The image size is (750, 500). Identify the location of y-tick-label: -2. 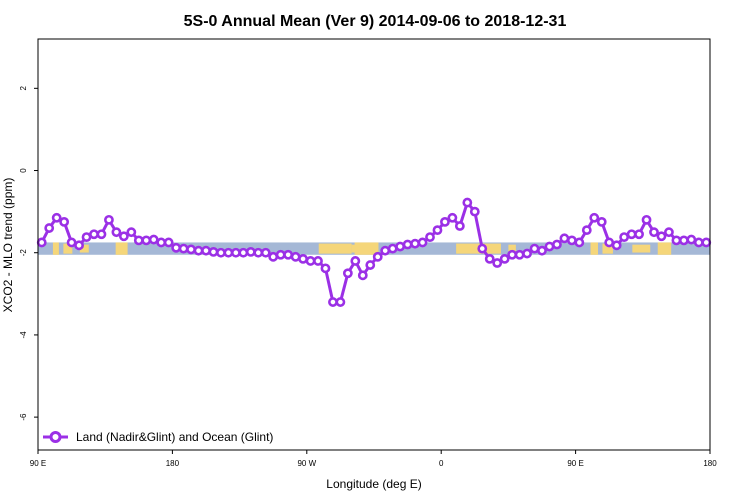
(23, 253).